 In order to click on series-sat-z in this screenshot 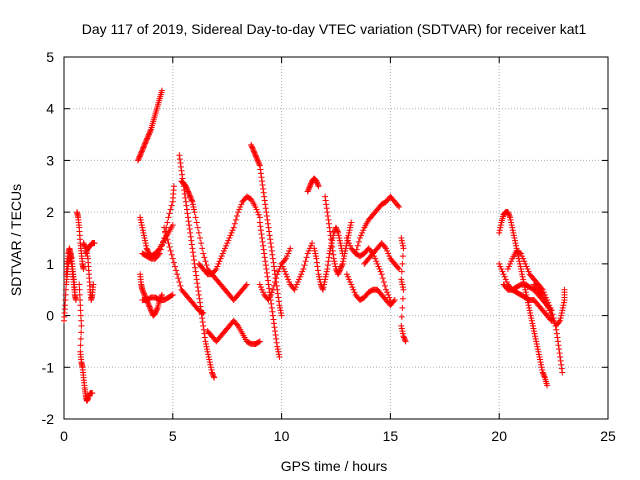, I will do `click(377, 225)`.